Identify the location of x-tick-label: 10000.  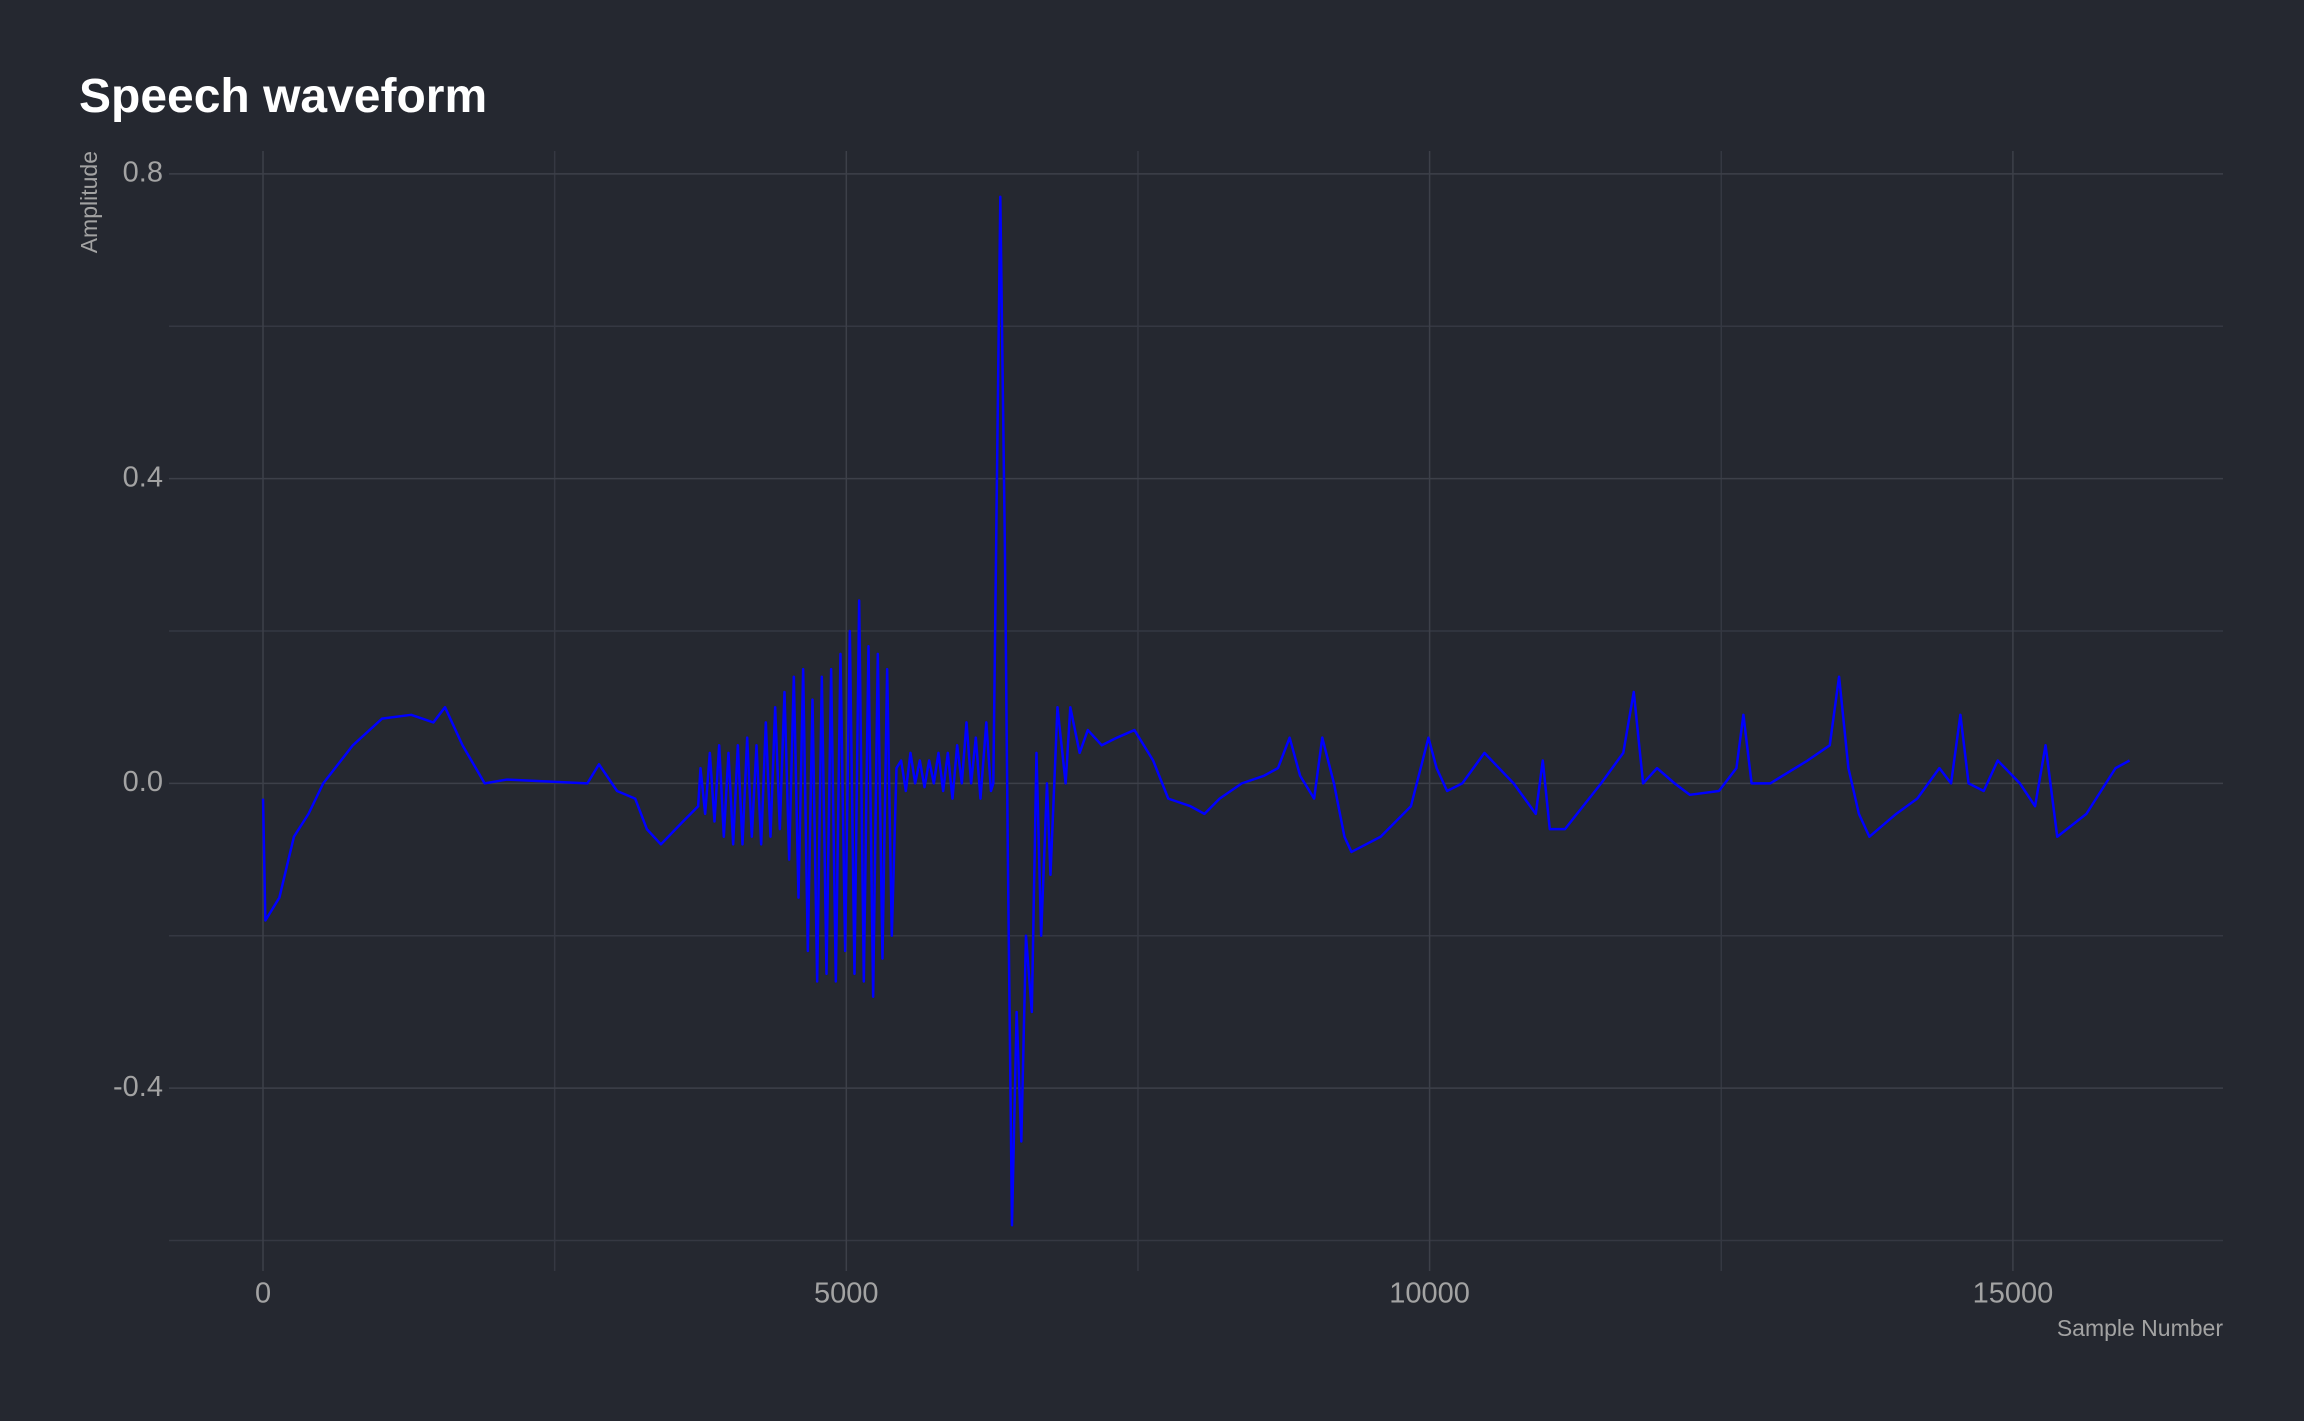
(1429, 1294).